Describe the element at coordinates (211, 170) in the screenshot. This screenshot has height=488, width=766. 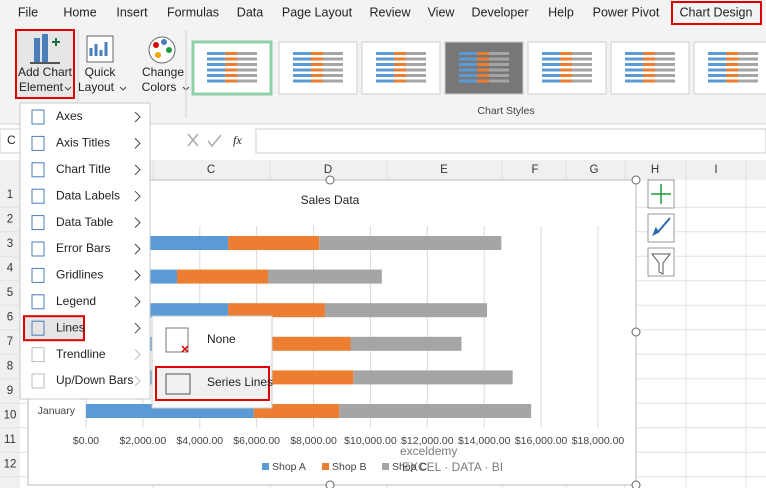
I see `column-header: C` at that location.